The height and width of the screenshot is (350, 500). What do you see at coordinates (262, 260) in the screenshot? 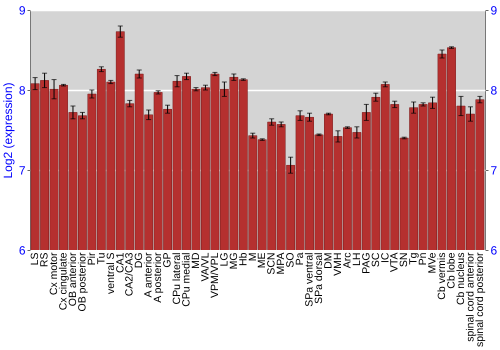
I see `x-tick-label: ME` at bounding box center [262, 260].